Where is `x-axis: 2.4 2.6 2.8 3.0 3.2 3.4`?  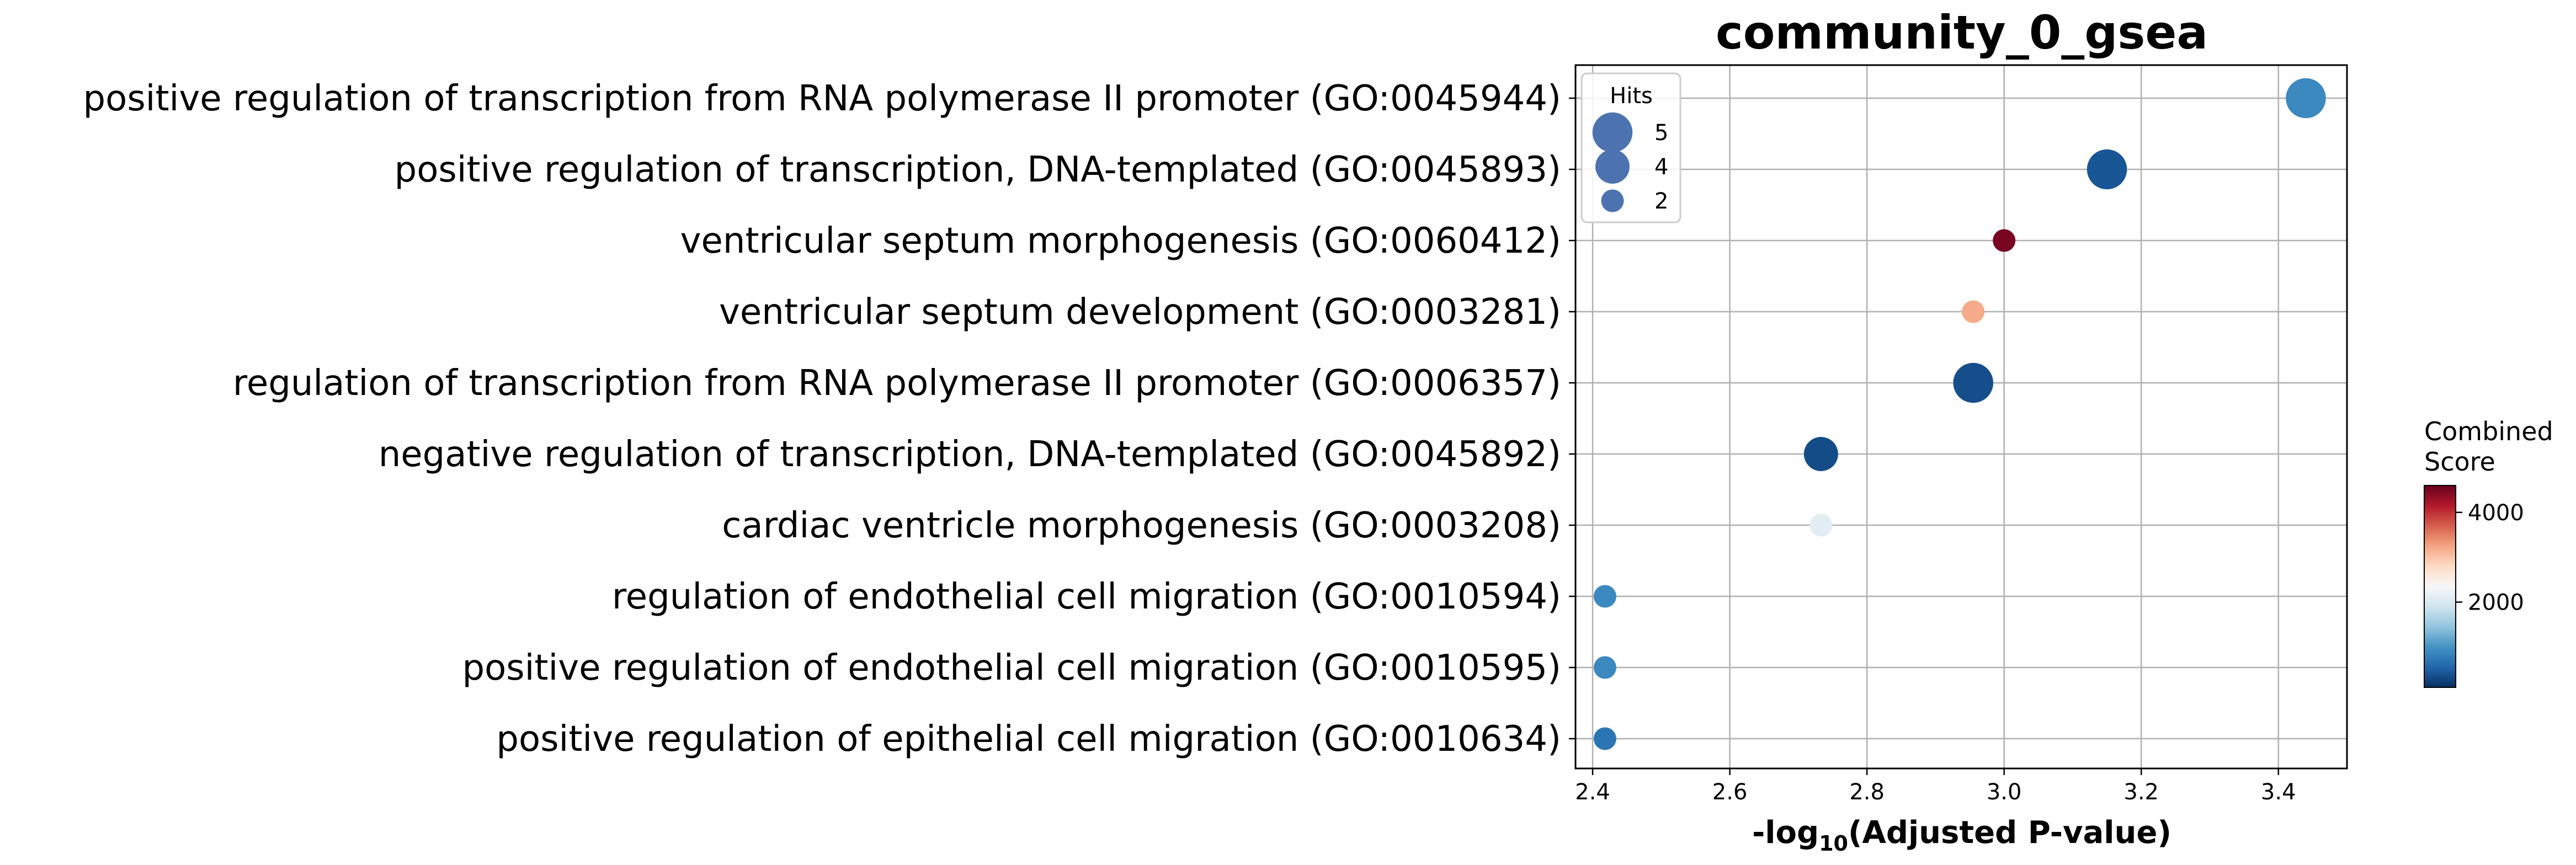 x-axis: 2.4 2.6 2.8 3.0 3.2 3.4 is located at coordinates (1935, 786).